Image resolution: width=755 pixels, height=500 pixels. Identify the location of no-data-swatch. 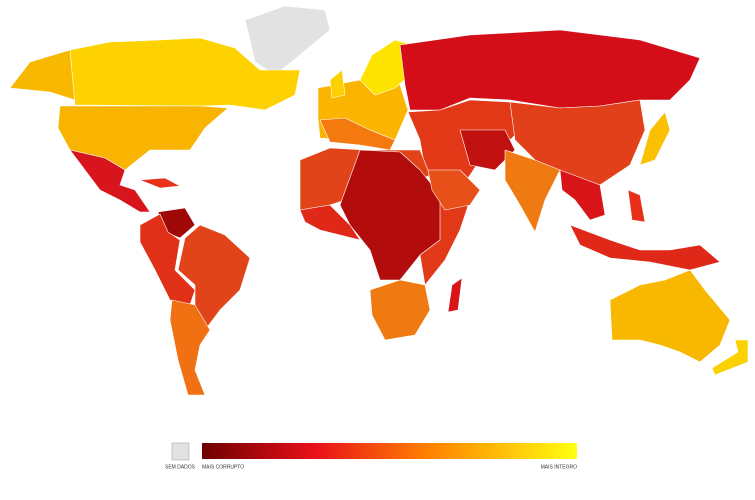
(180, 451).